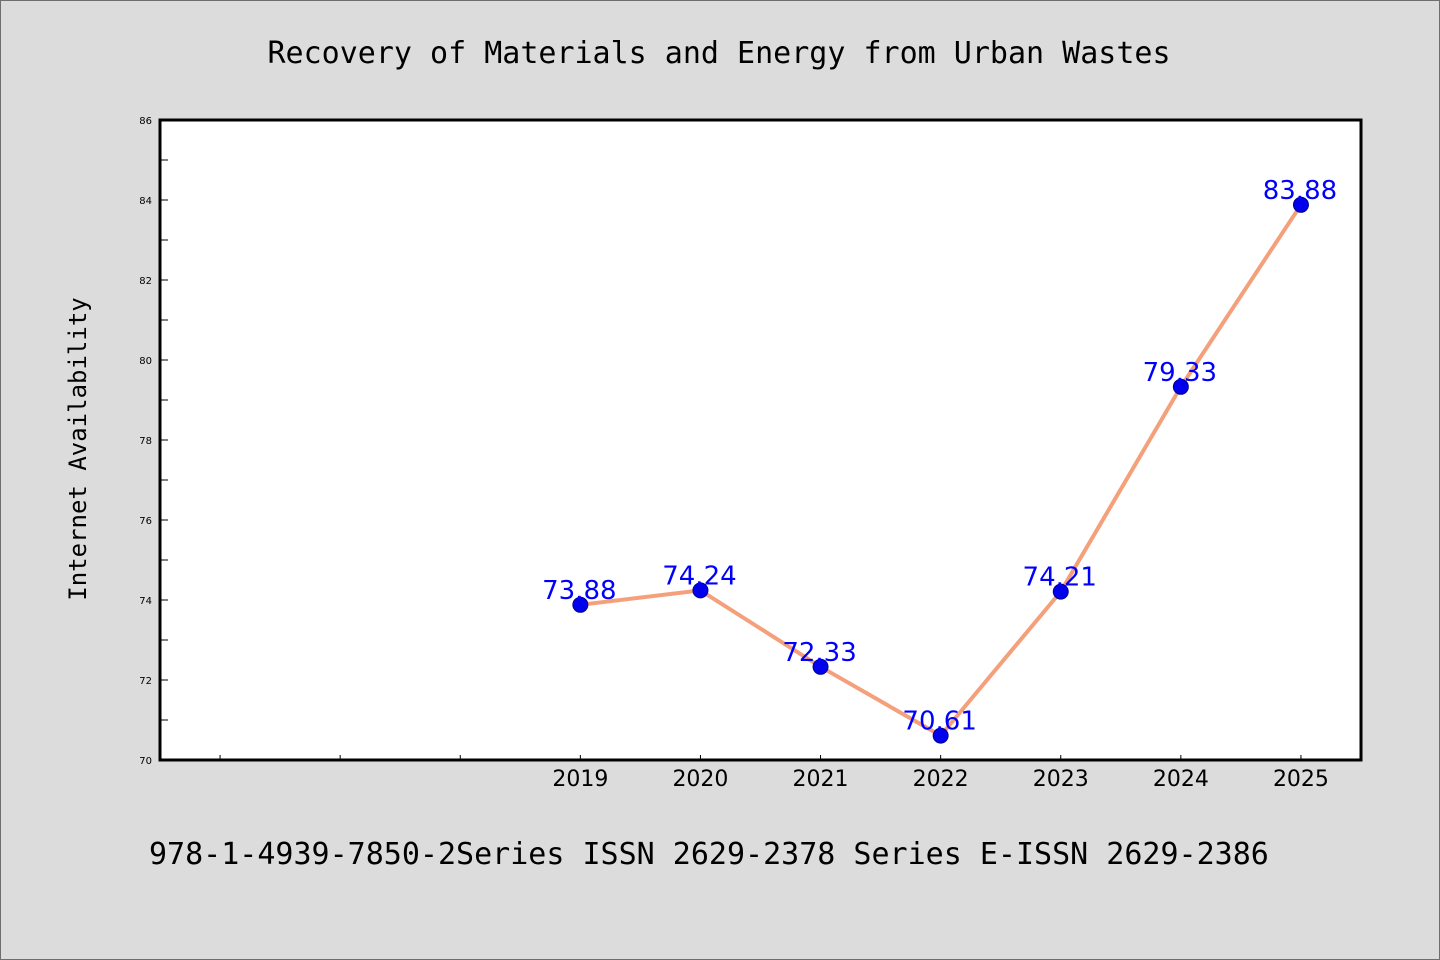  I want to click on data-label: 79.33, so click(1180, 373).